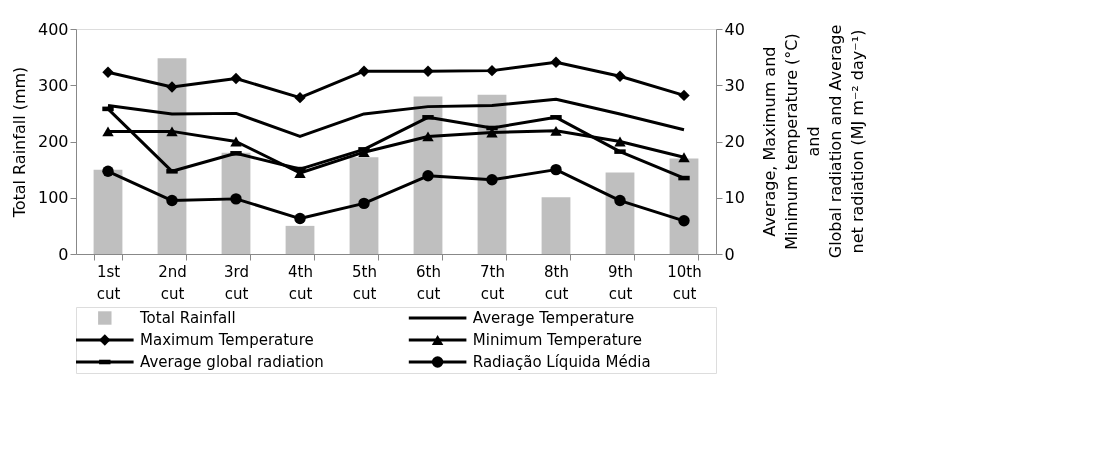 The width and height of the screenshot is (1110, 471). Describe the element at coordinates (813, 141) in the screenshot. I see `y2-axis-title: Average, Maximum and Minimum temperature (°C) and Global radiation and Average net radiation (MJ m⁻² day⁻¹)` at that location.